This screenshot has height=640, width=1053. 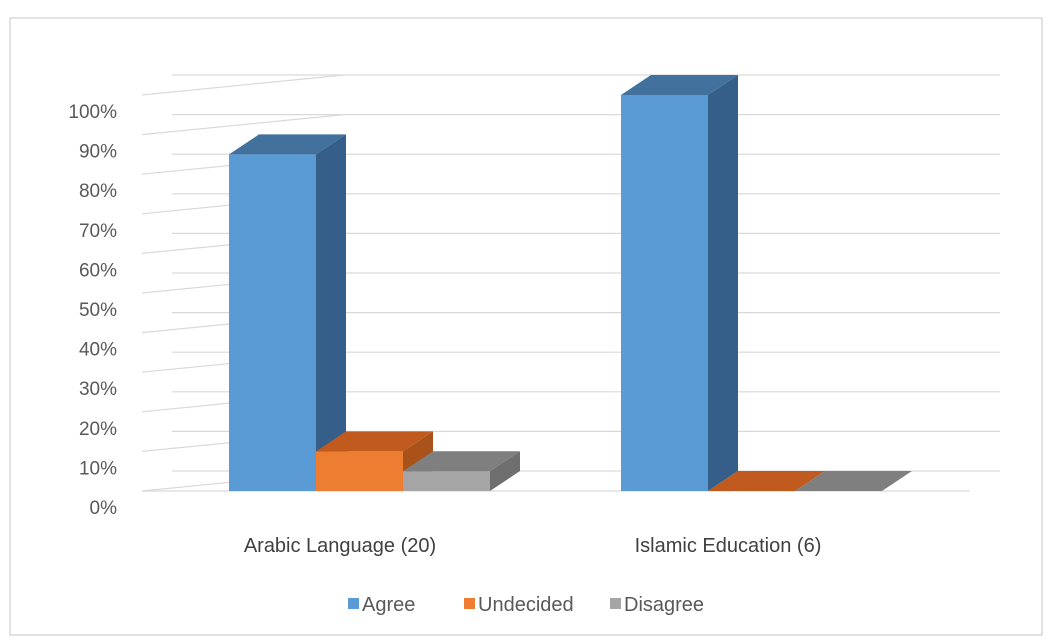 I want to click on y-tick-label: 10%, so click(x=98, y=468).